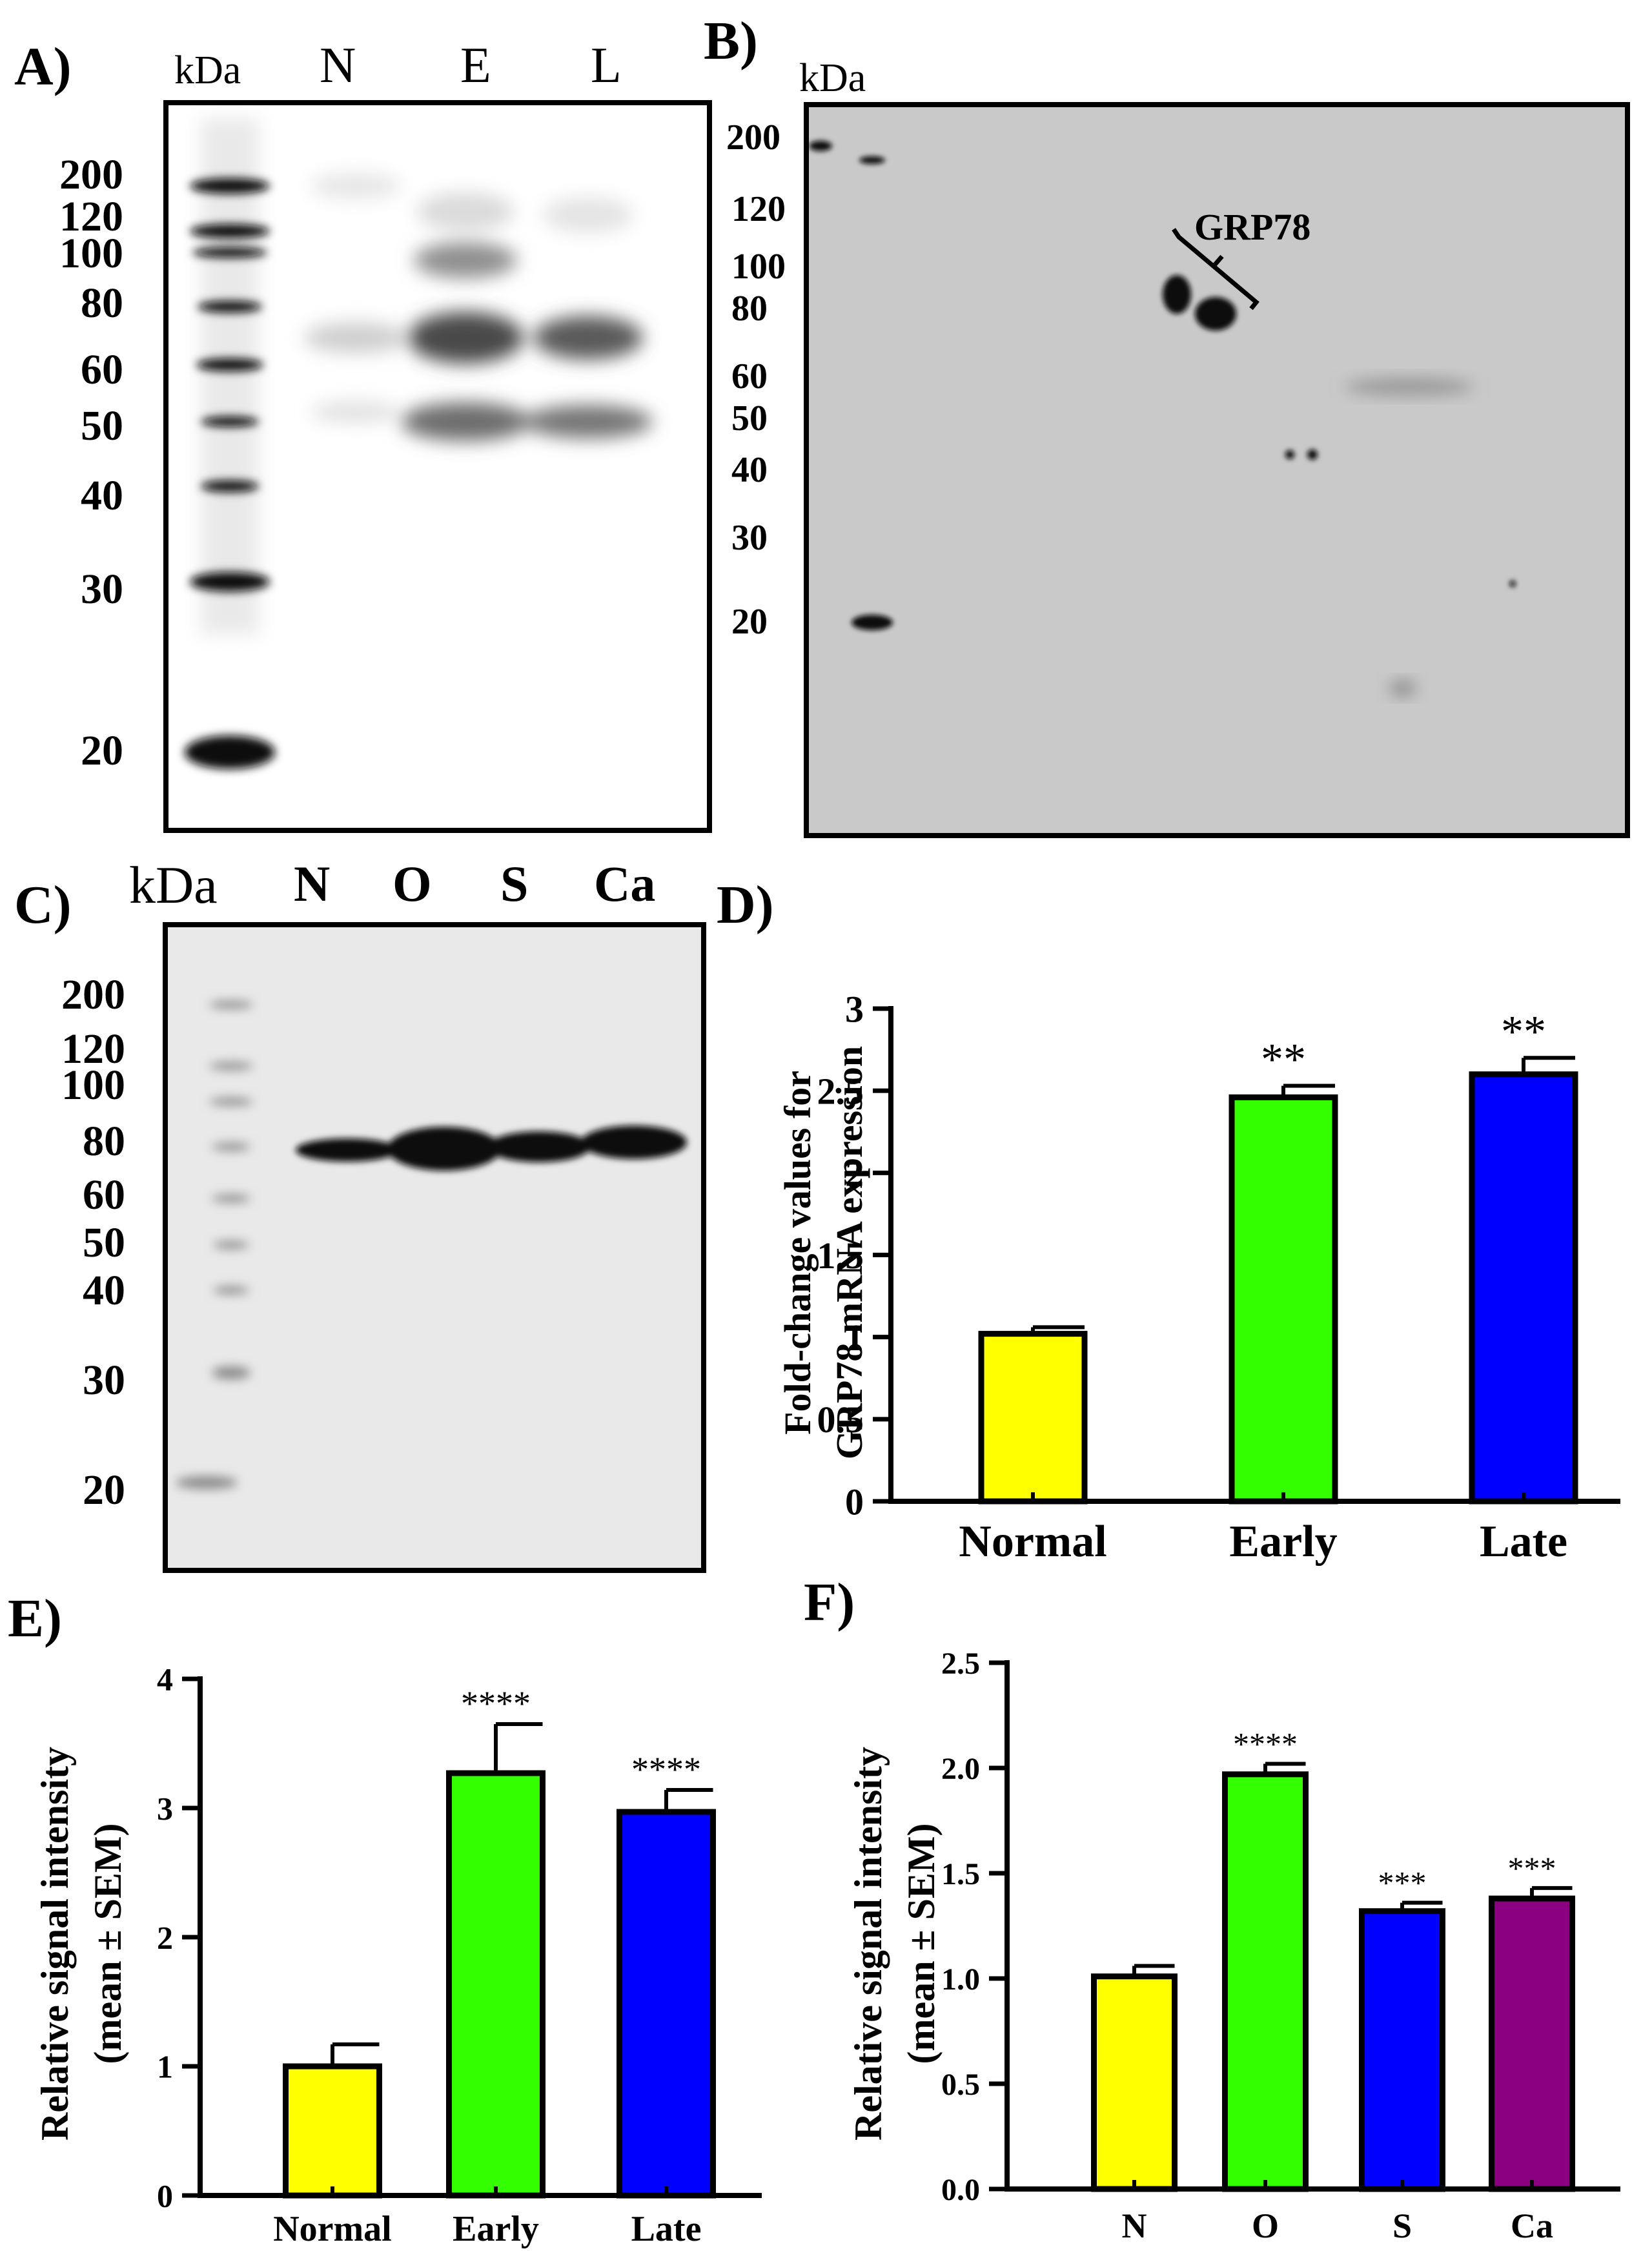 This screenshot has height=2251, width=1652. What do you see at coordinates (749, 309) in the screenshot?
I see `panel-b-marker-80: 80` at bounding box center [749, 309].